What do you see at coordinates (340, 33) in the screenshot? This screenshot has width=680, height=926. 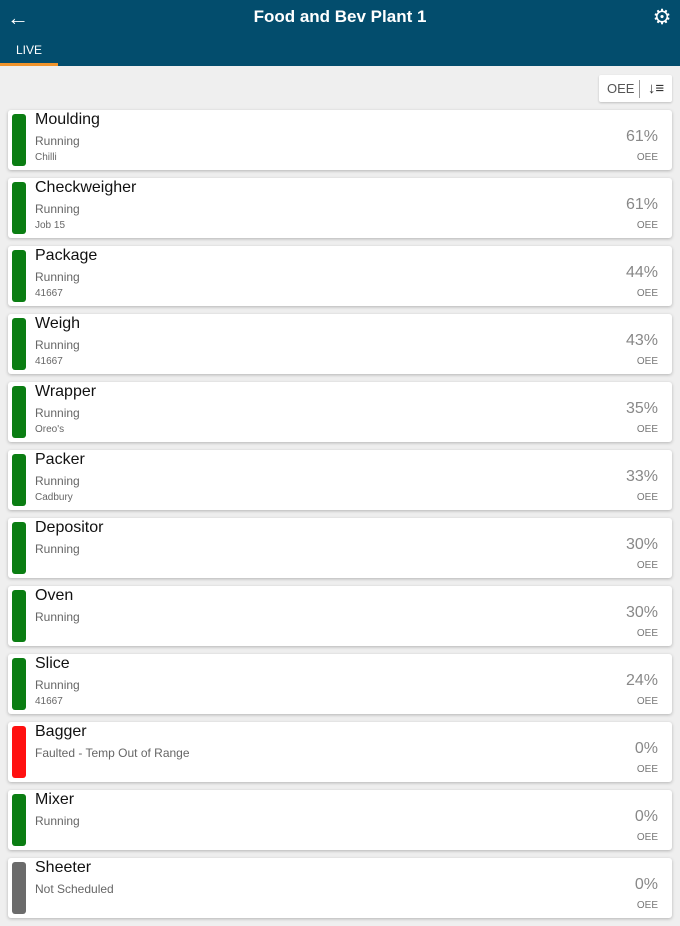 I see `app-header: ← Food and Bev Plant 1 ⚙ LIVE` at bounding box center [340, 33].